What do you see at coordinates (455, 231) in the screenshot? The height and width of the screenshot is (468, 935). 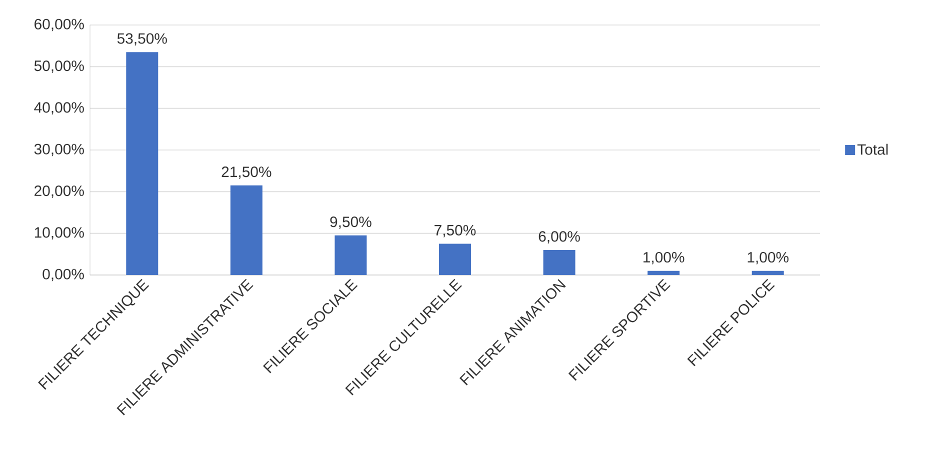 I see `data-label: 7,50%` at bounding box center [455, 231].